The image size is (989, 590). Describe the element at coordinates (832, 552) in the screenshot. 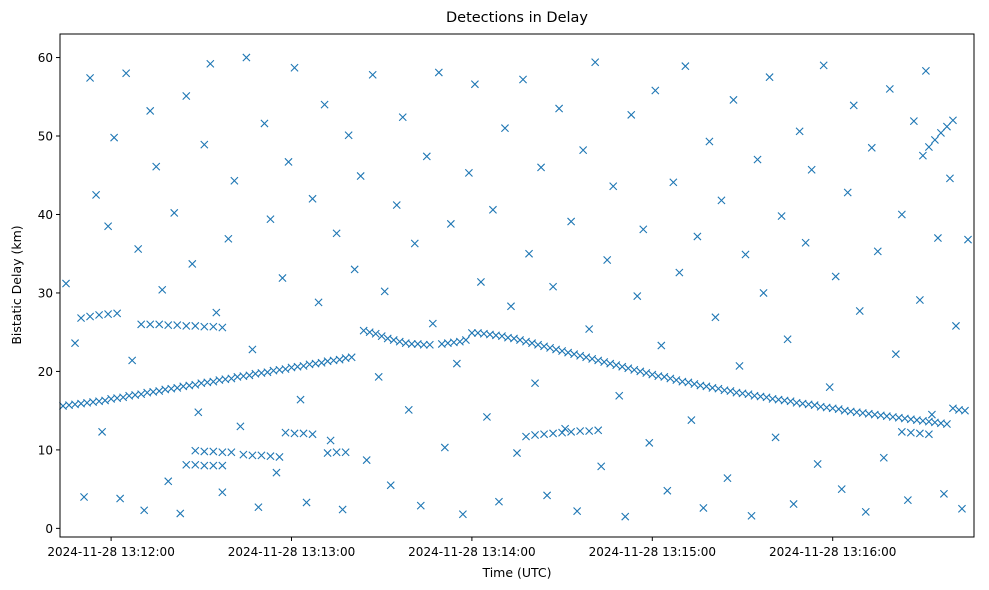

I see `x-tick-label: 2024-11-28 13:16:00` at that location.